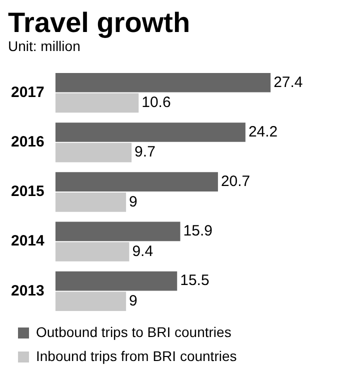  What do you see at coordinates (134, 332) in the screenshot?
I see `legend-label: Outbound trips to BRI countries` at bounding box center [134, 332].